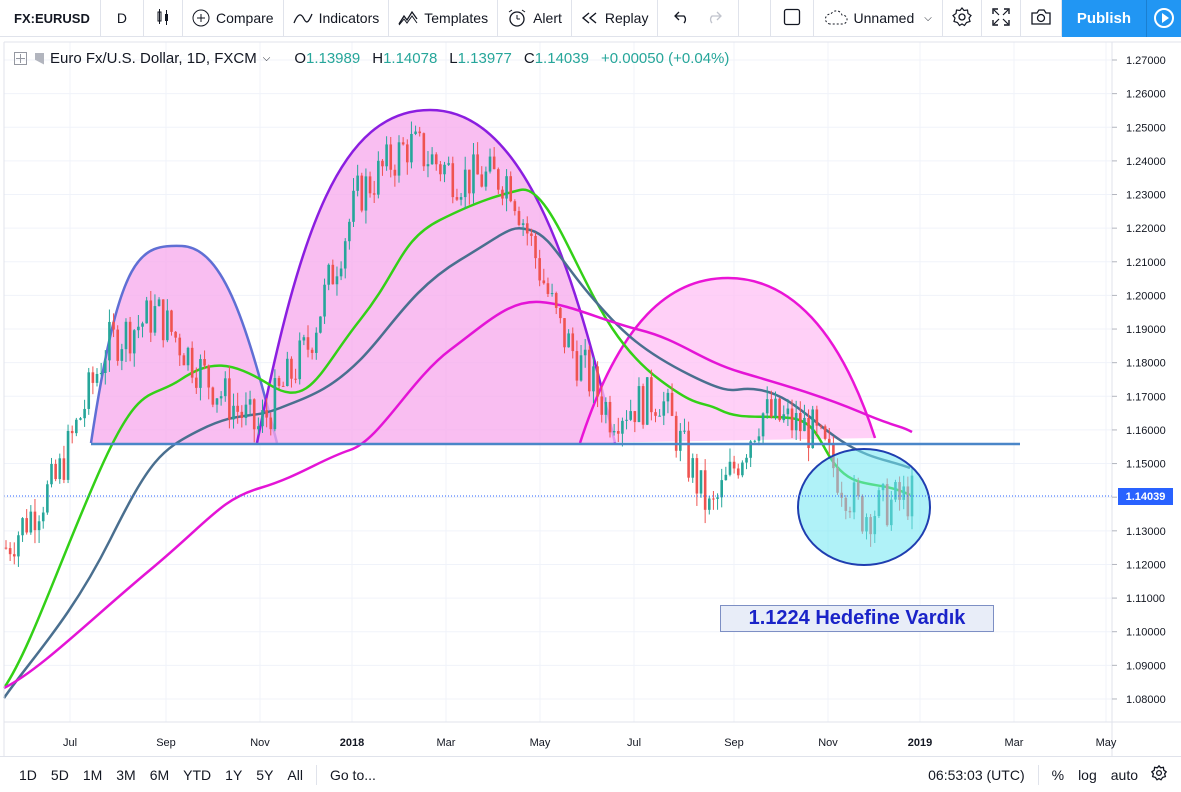 The width and height of the screenshot is (1181, 792). What do you see at coordinates (1103, 18) in the screenshot?
I see `publish-button: Publish` at bounding box center [1103, 18].